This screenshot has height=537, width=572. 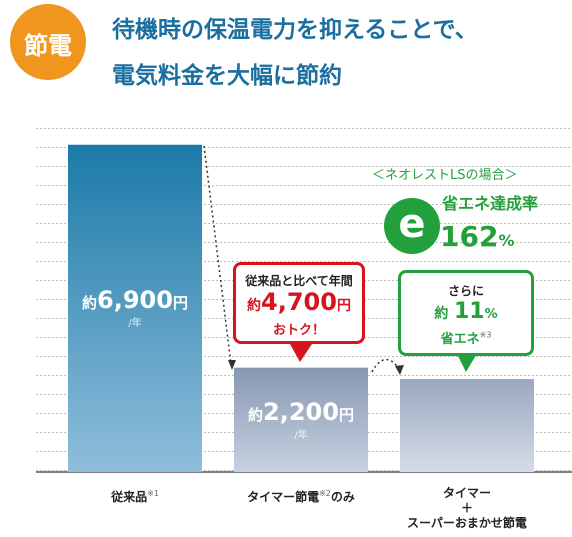 I want to click on callout-green: さらに 約 11% 省エネ※3, so click(x=466, y=313).